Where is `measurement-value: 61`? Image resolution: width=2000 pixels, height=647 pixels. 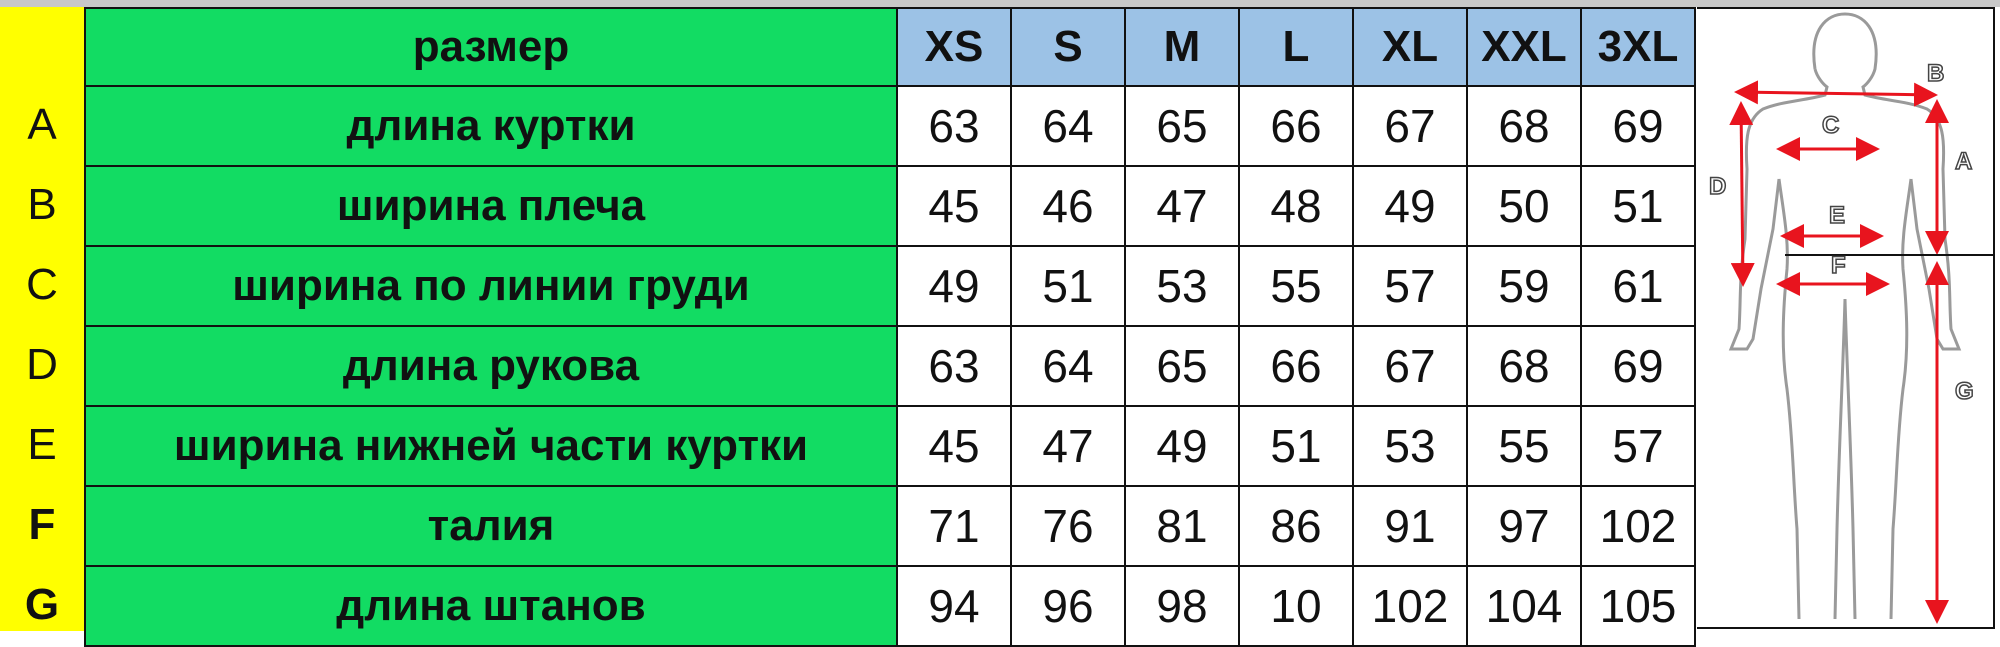
measurement-value: 61 is located at coordinates (1638, 286).